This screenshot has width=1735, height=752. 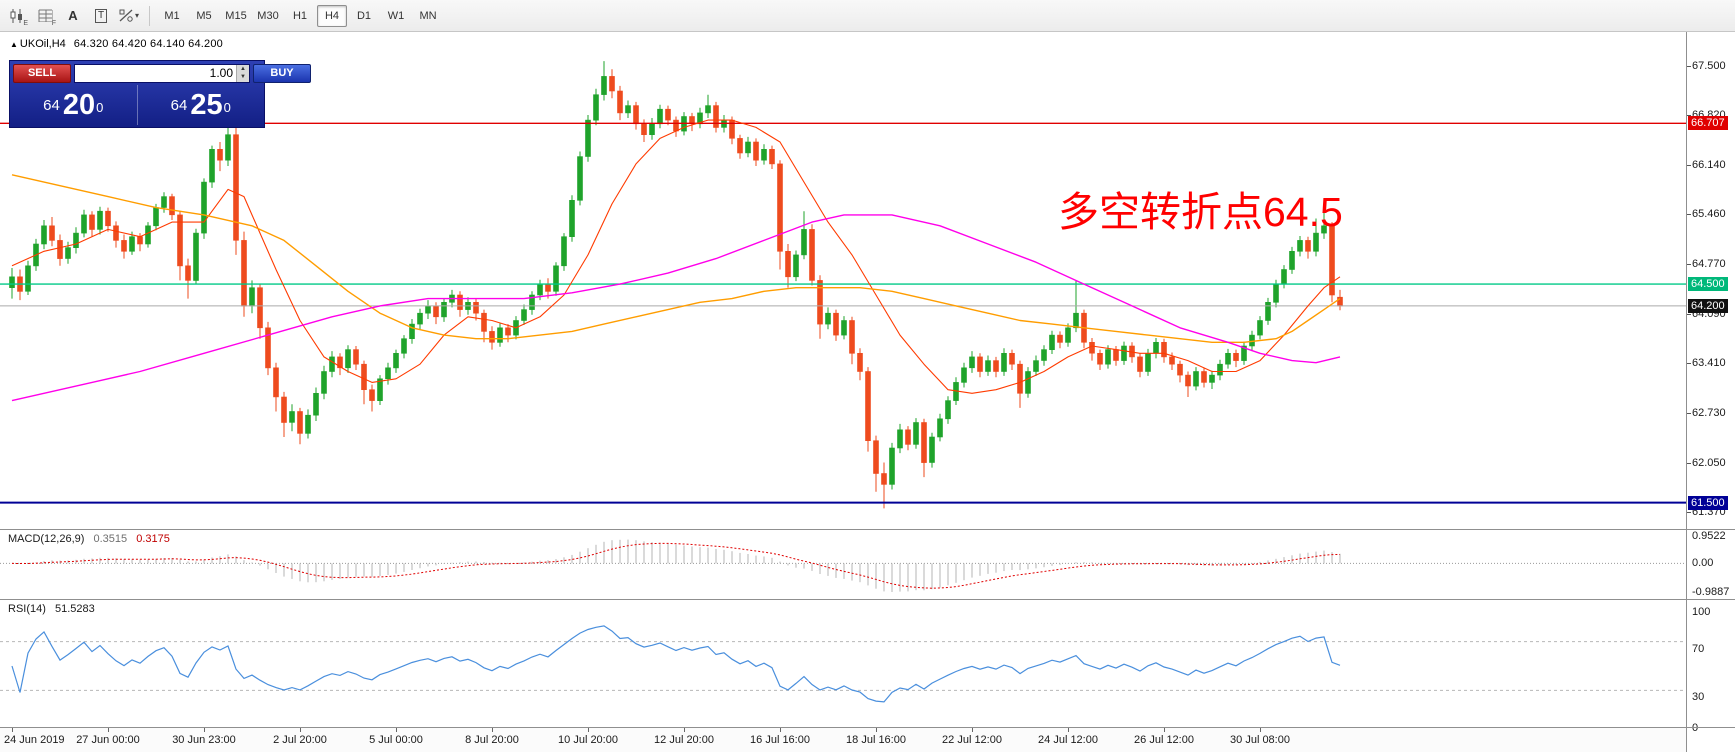 What do you see at coordinates (110, 539) in the screenshot?
I see `macd-main-value: 0.3515` at bounding box center [110, 539].